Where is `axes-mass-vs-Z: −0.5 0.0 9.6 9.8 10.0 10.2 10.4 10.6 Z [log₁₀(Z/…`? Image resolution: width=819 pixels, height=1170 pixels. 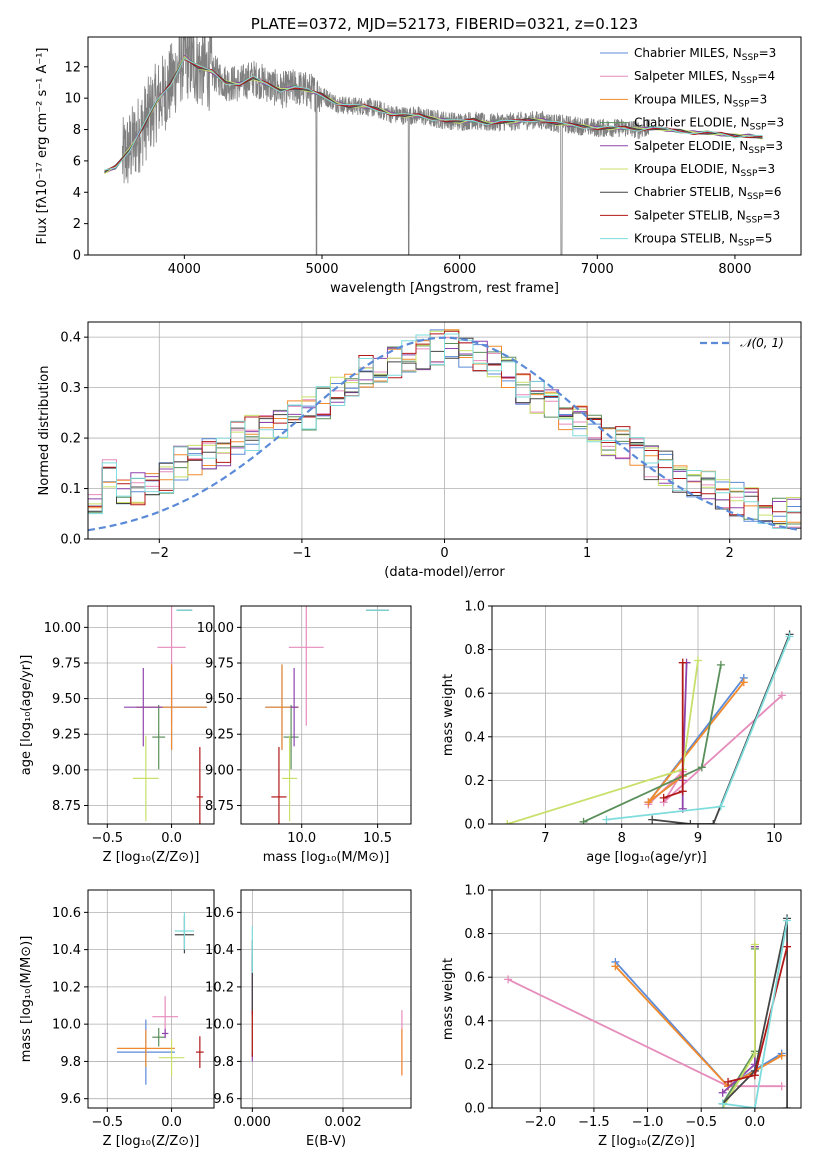
axes-mass-vs-Z: −0.5 0.0 9.6 9.8 10.0 10.2 10.4 10.6 Z [log₁₀(Z/… is located at coordinates (117, 1019).